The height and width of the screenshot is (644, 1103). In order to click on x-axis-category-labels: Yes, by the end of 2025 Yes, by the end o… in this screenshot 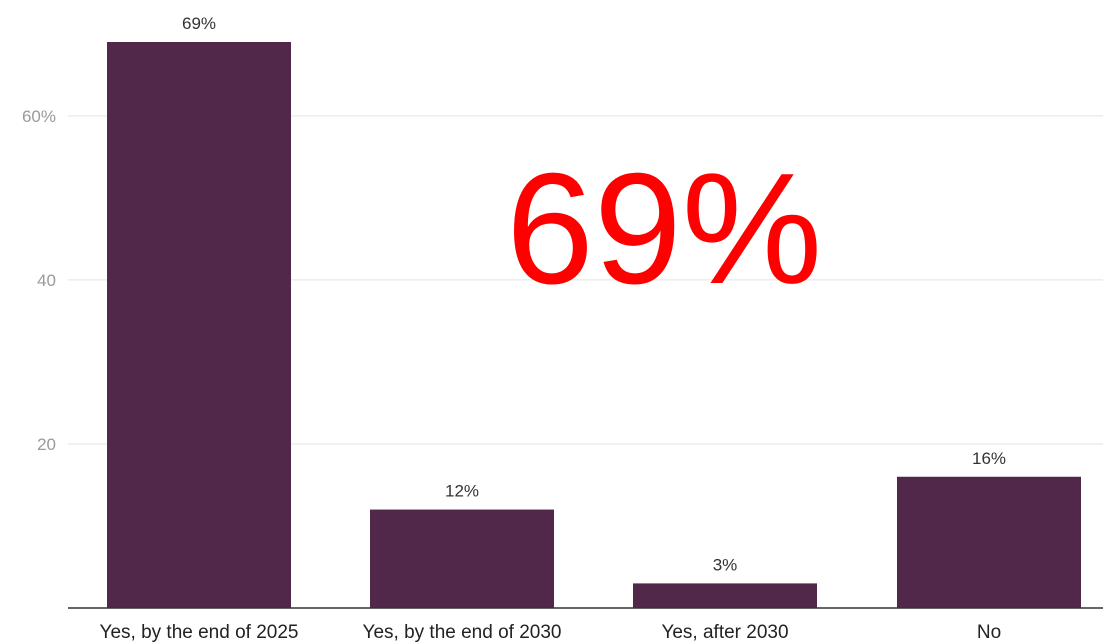, I will do `click(551, 632)`.